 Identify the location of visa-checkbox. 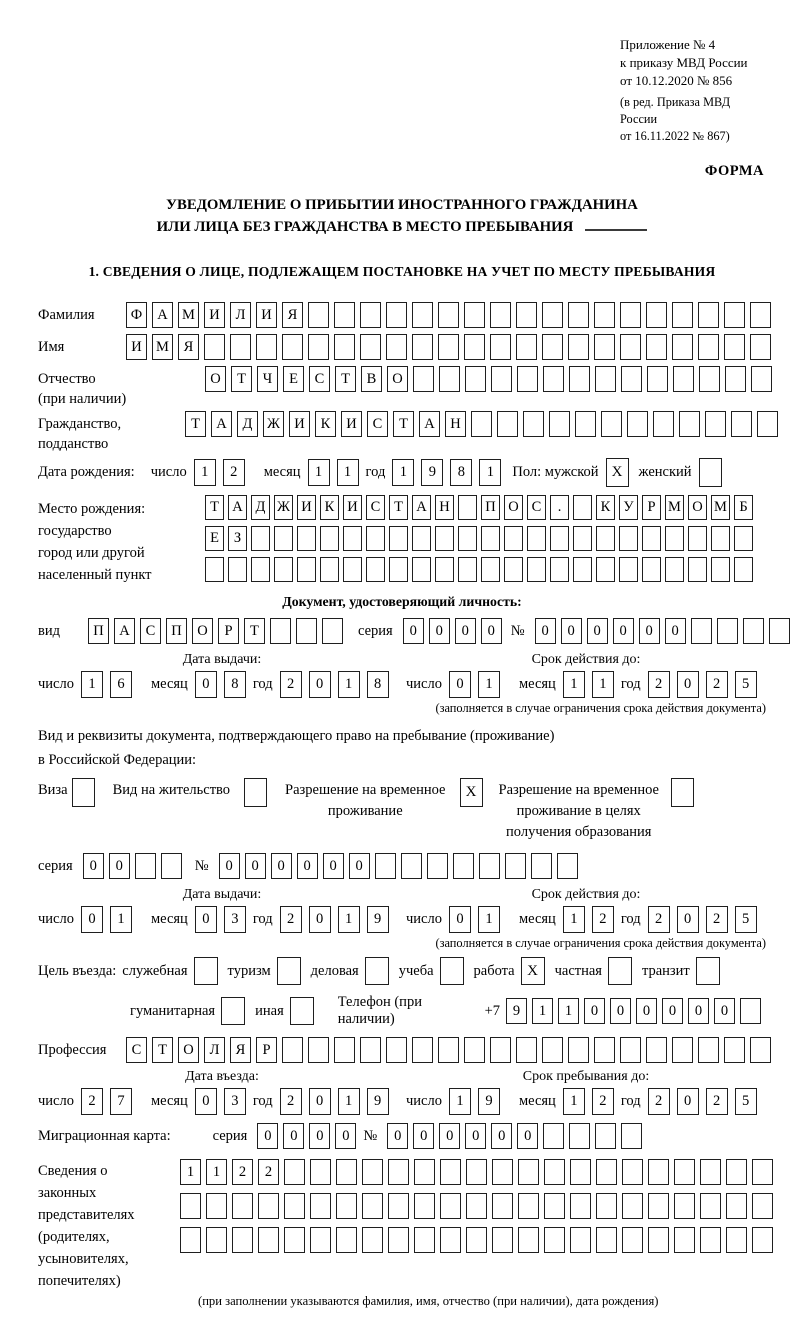
(83, 792).